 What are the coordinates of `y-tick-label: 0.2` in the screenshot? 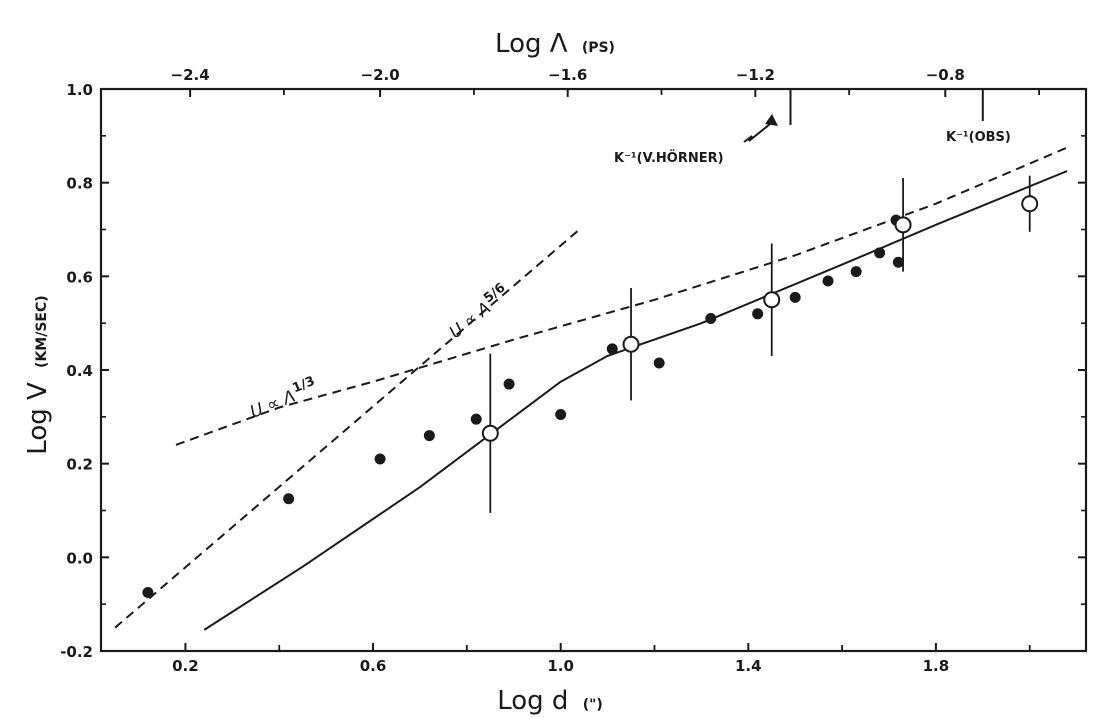 It's located at (79, 465).